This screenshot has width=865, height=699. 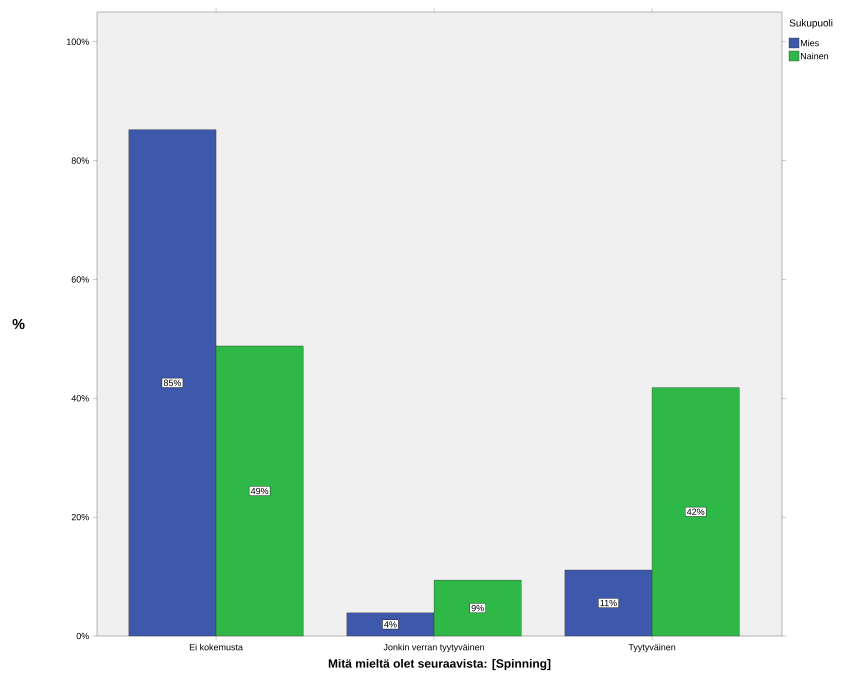 What do you see at coordinates (478, 608) in the screenshot?
I see `data-label: 9%` at bounding box center [478, 608].